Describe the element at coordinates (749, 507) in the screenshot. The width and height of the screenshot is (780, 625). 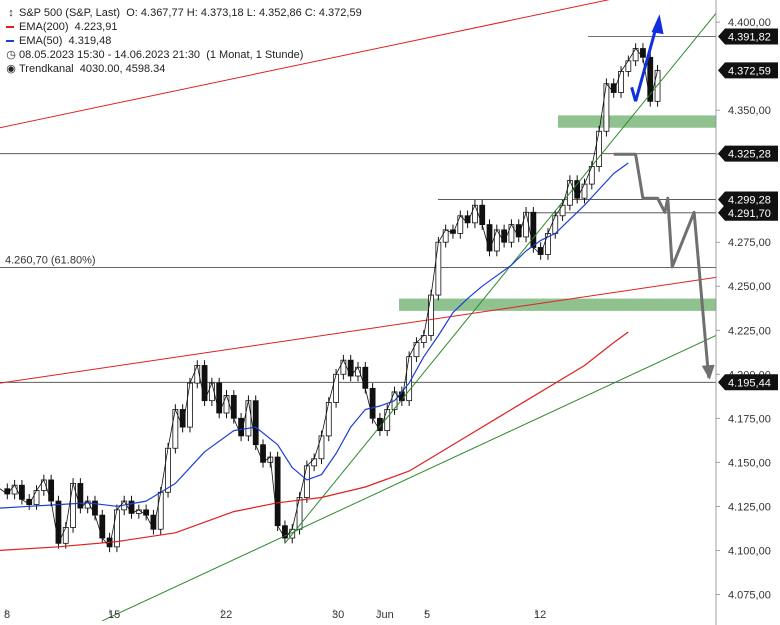
I see `price-axis-tick-label: 4.125,00` at that location.